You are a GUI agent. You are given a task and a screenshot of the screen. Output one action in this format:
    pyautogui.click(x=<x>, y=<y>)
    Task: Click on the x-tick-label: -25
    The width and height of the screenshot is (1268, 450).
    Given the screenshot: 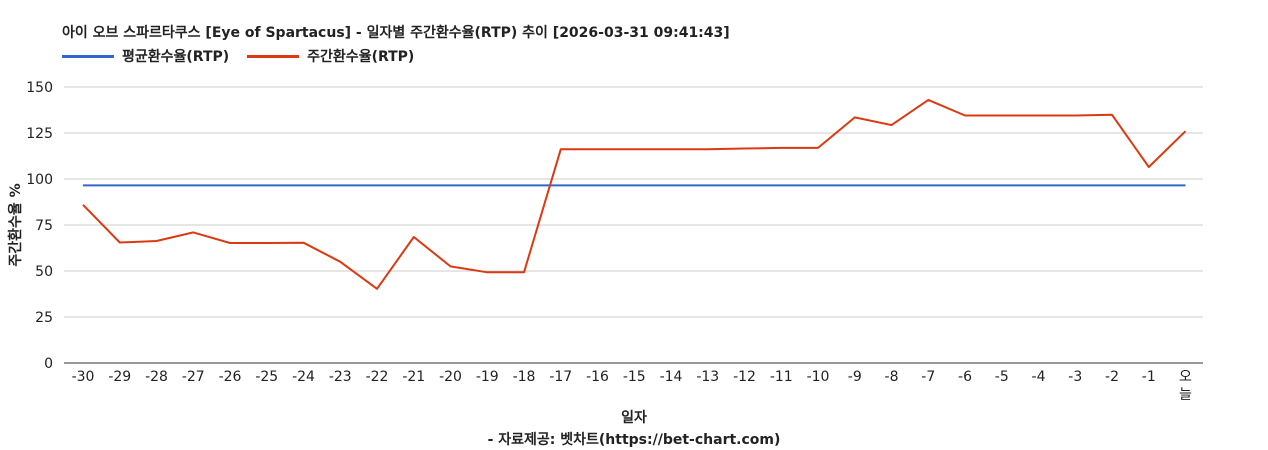 What is the action you would take?
    pyautogui.click(x=266, y=377)
    